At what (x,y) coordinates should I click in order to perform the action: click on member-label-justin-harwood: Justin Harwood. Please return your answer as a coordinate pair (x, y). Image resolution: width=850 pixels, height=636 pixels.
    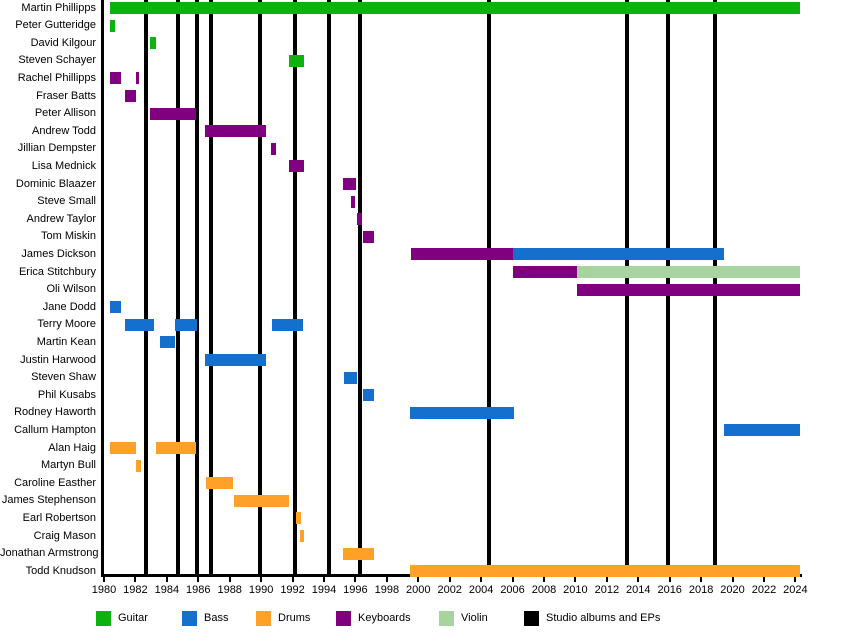
    Looking at the image, I should click on (58, 359).